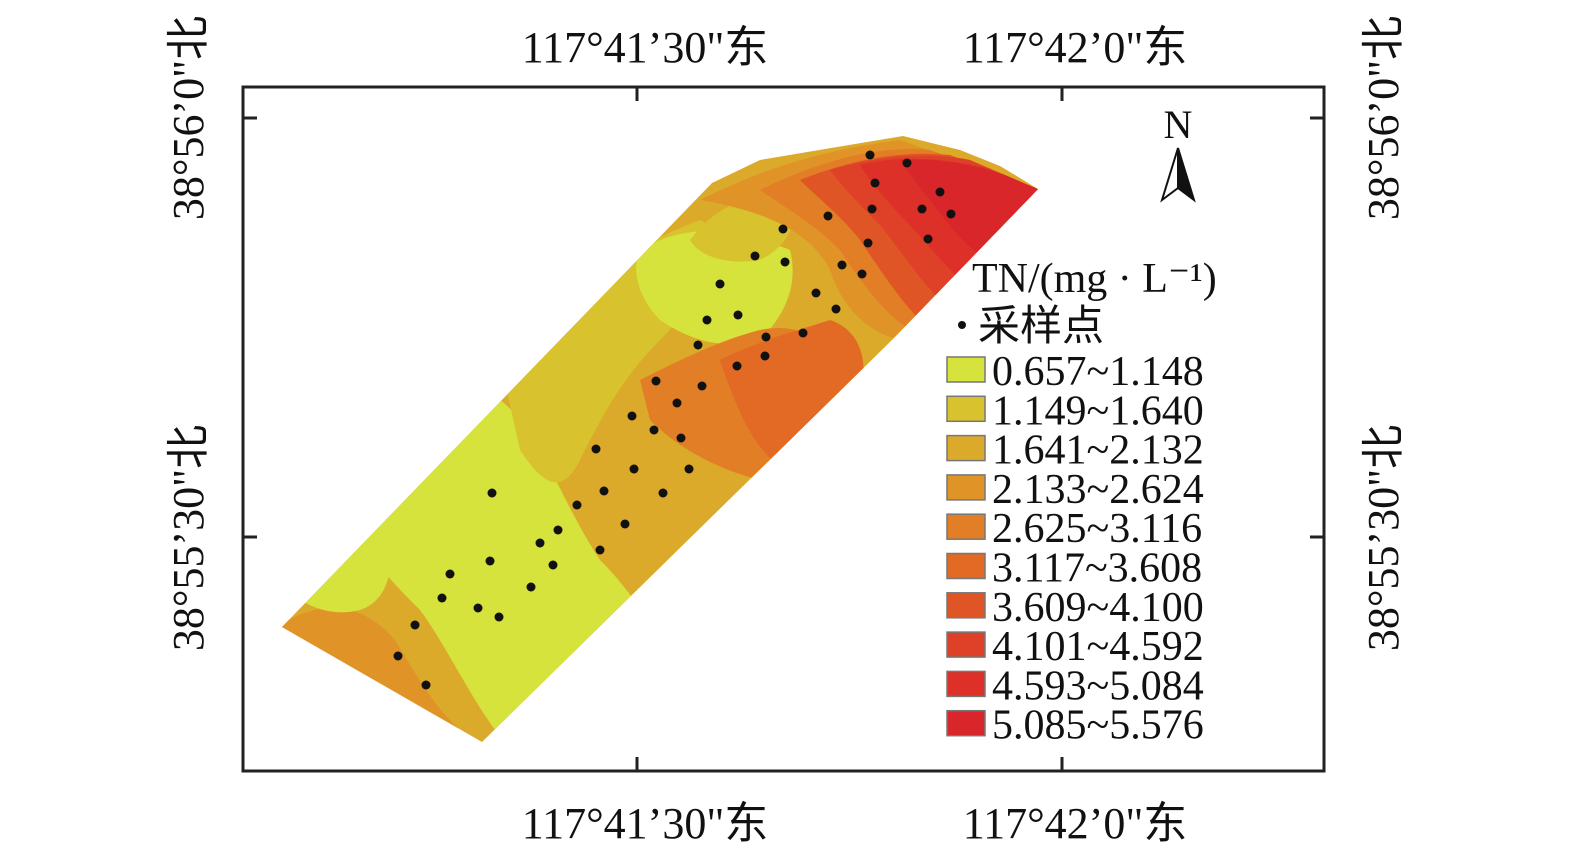  What do you see at coordinates (1383, 118) in the screenshot?
I see `right-lat-label-1: 38°56’0"北` at bounding box center [1383, 118].